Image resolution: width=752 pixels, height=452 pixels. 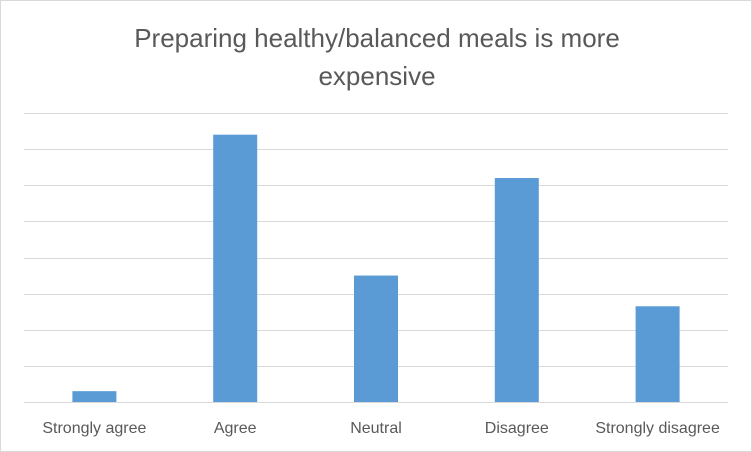 I want to click on bar-agree, so click(x=235, y=268).